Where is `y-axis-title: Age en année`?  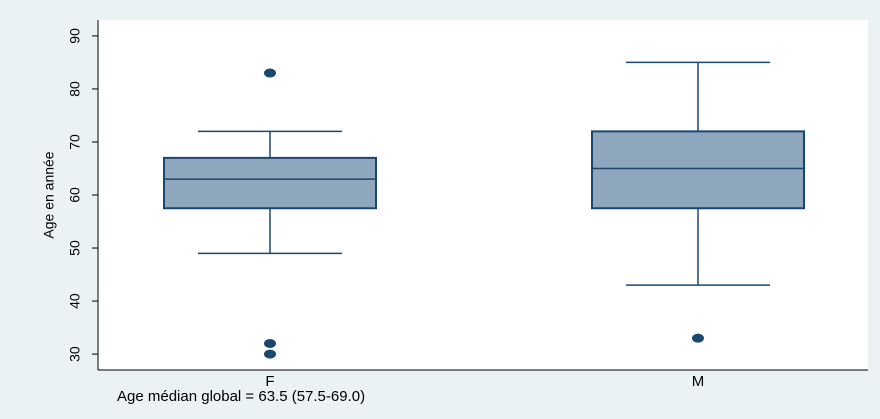 y-axis-title: Age en année is located at coordinates (49, 194).